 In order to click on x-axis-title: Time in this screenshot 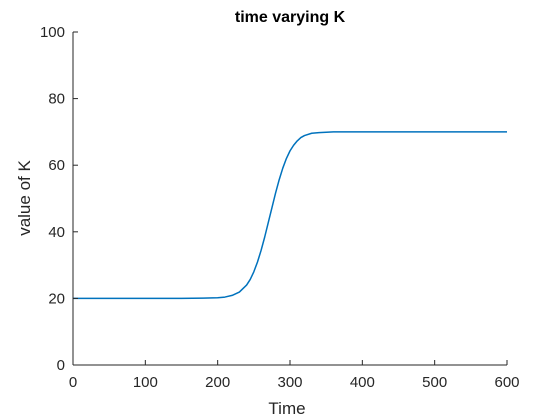, I will do `click(286, 408)`.